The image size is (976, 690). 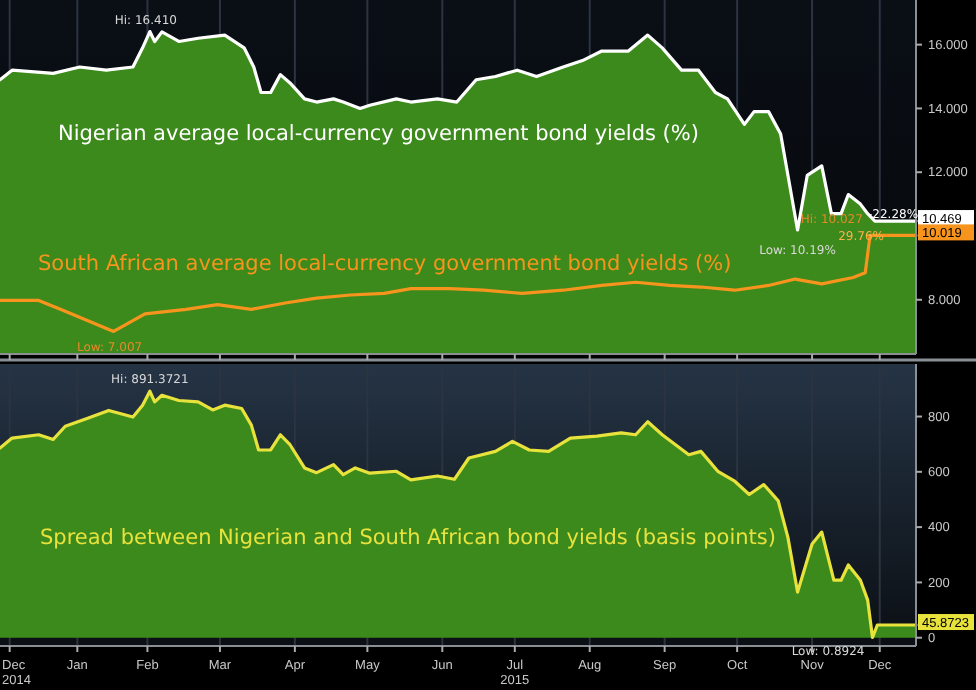 I want to click on series-label: Nigerian average local-currency government bond yields (%), so click(x=378, y=134).